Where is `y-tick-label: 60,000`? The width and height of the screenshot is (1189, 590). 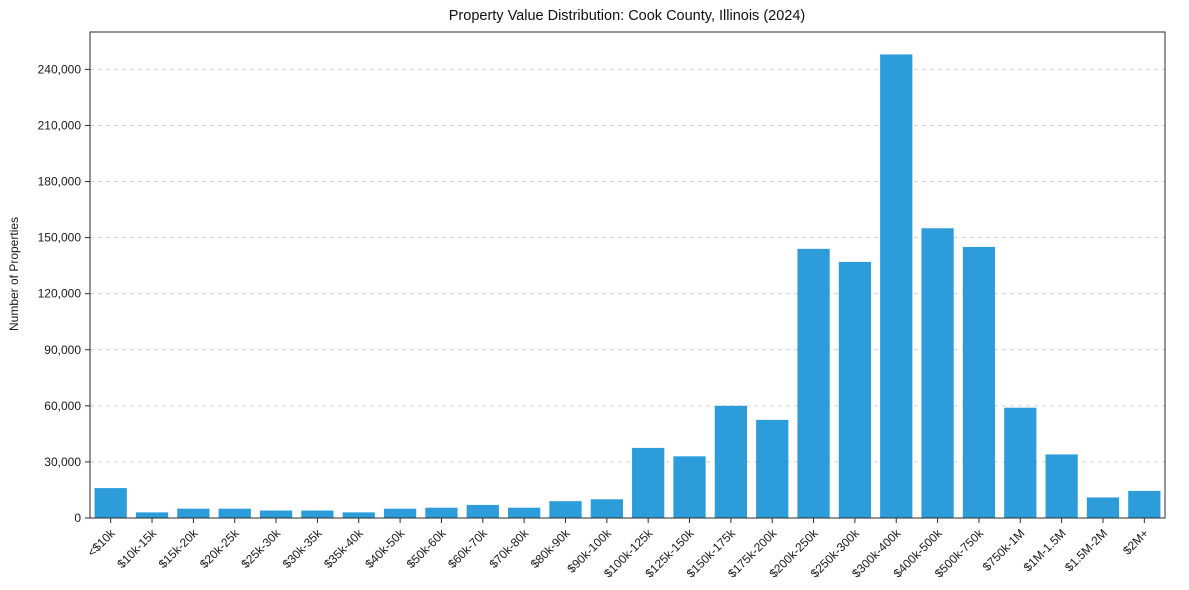 y-tick-label: 60,000 is located at coordinates (62, 406).